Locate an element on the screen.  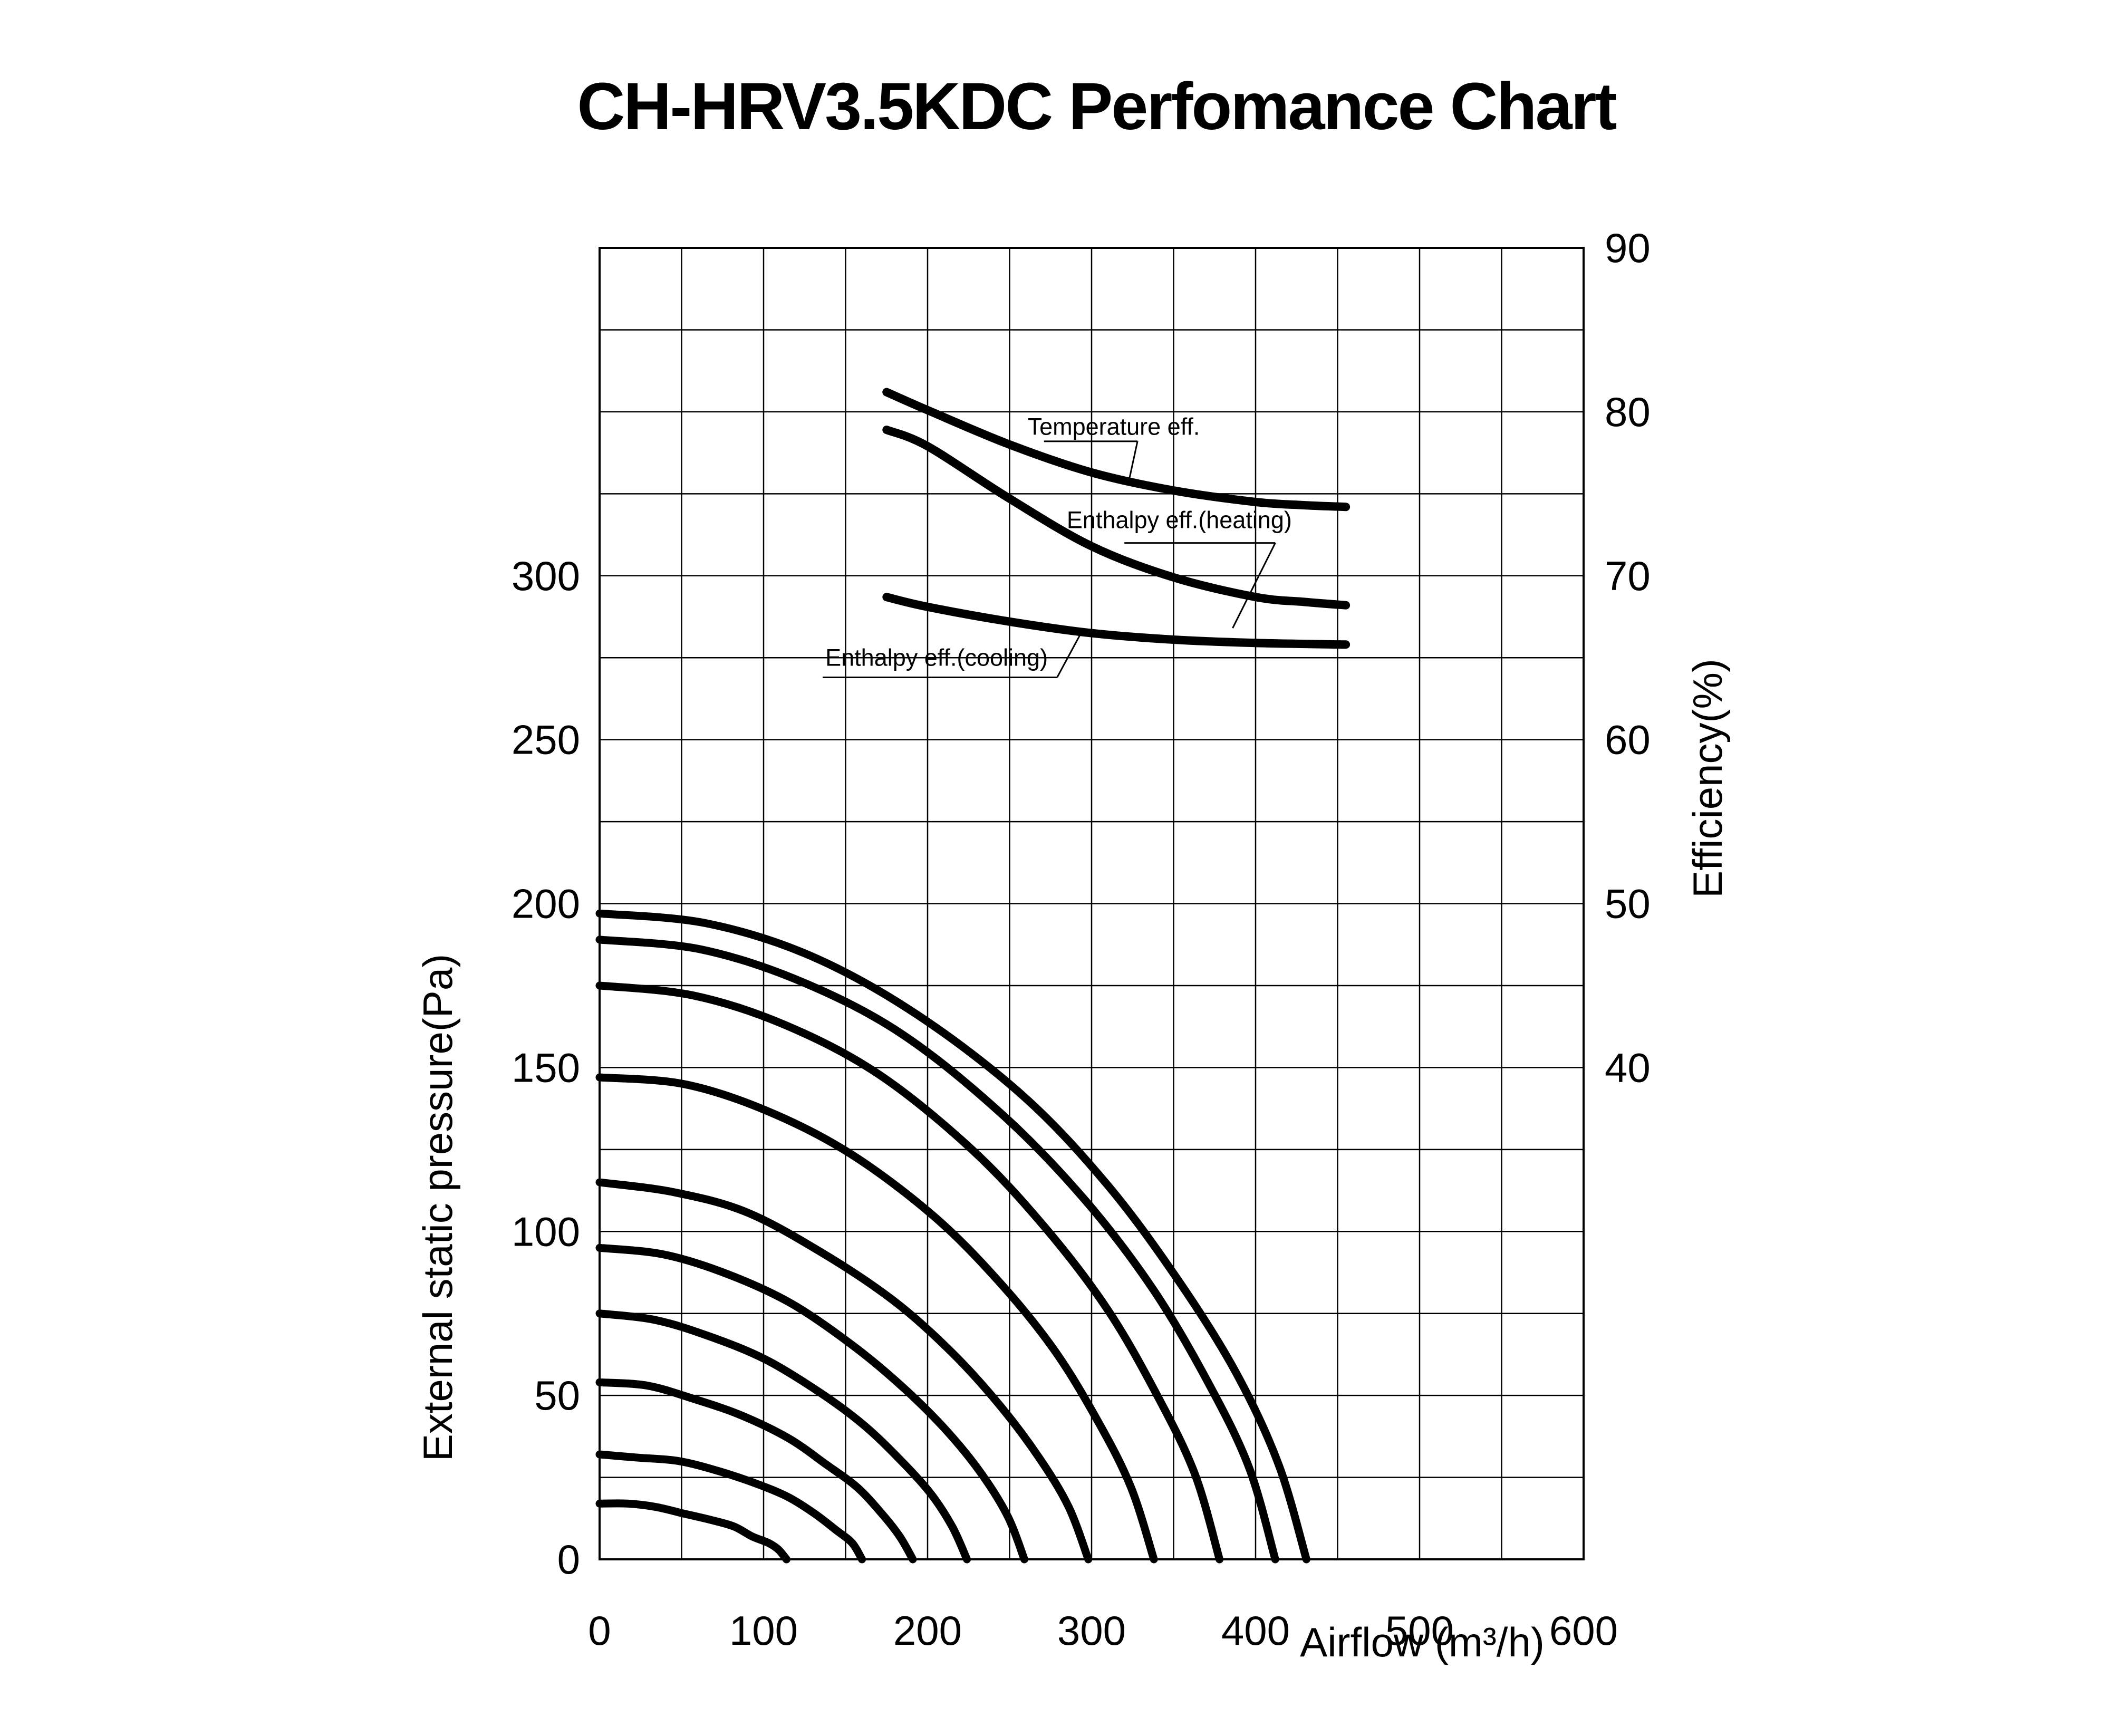
y-left-tick-label: 300 is located at coordinates (546, 576).